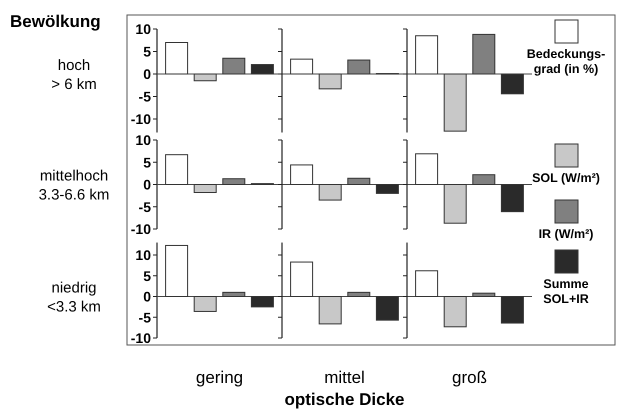 The image size is (644, 415). Describe the element at coordinates (74, 298) in the screenshot. I see `y-axis-title: niedrig <3.3 km` at that location.